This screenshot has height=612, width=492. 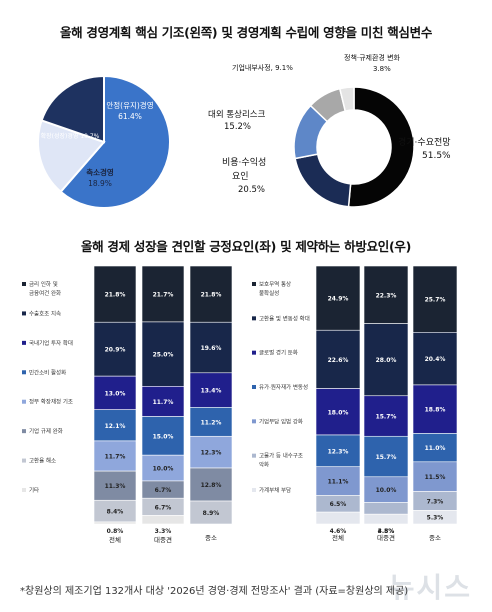 What do you see at coordinates (211, 348) in the screenshot?
I see `left-value-label: 19.6%` at bounding box center [211, 348].